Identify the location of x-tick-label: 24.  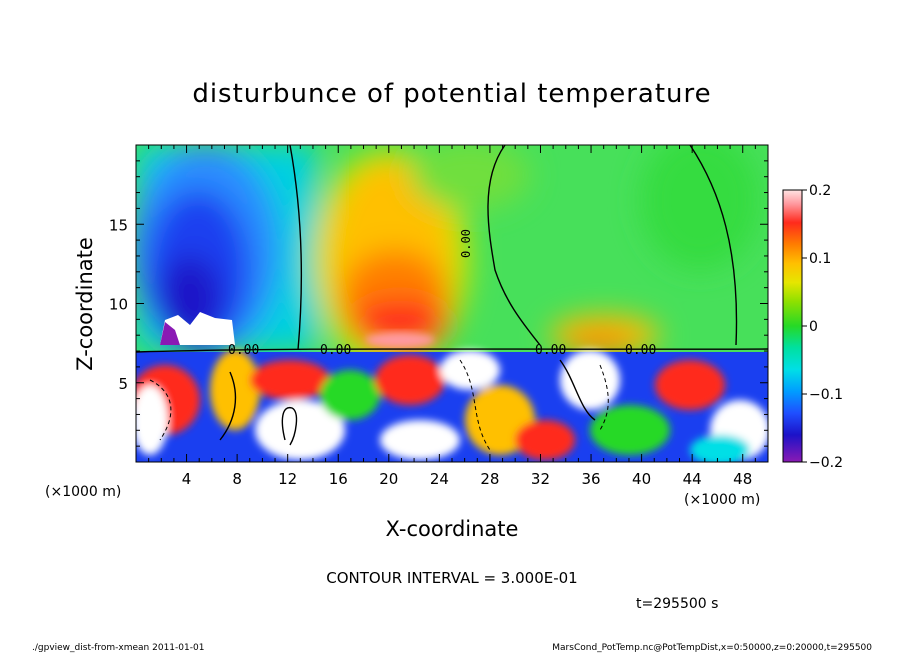
(439, 479).